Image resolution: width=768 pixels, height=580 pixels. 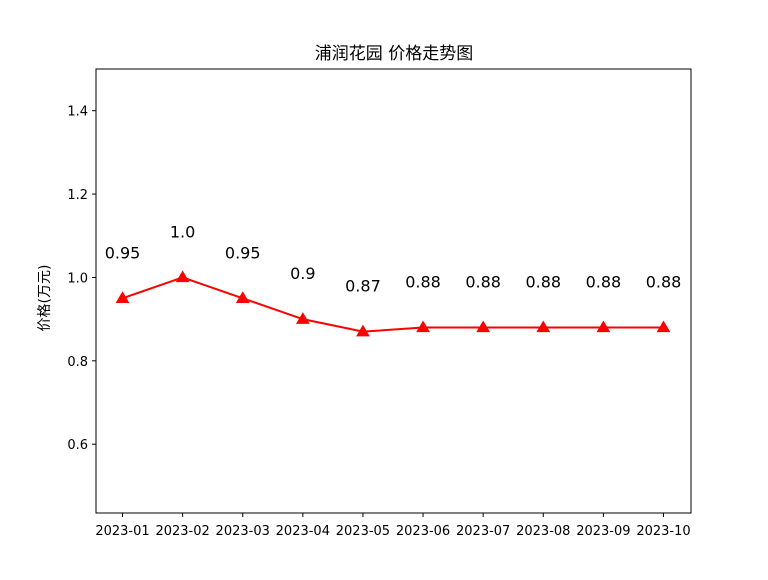 What do you see at coordinates (77, 278) in the screenshot?
I see `y-tick-label: 1.0` at bounding box center [77, 278].